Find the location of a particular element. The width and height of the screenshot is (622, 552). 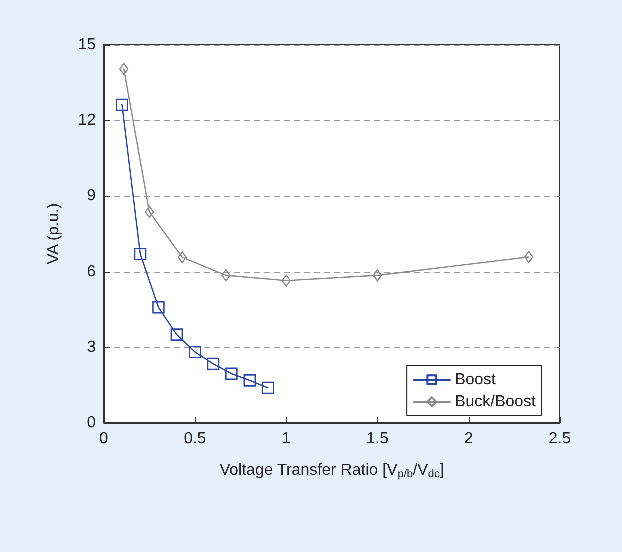

y-tick-label: 6 is located at coordinates (91, 271).